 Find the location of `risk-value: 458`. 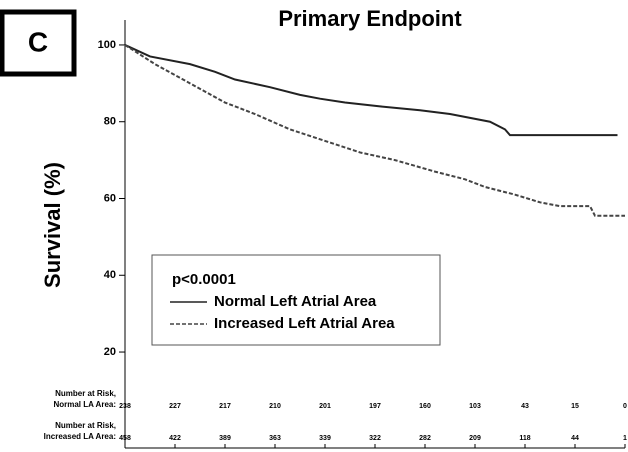

risk-value: 458 is located at coordinates (125, 438).